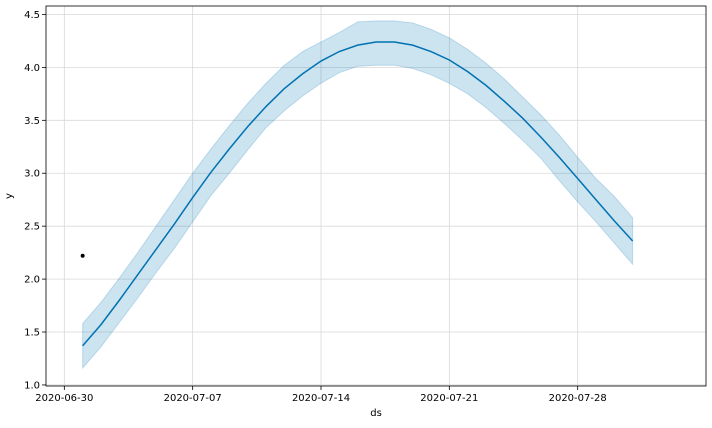 The image size is (712, 428). Describe the element at coordinates (578, 398) in the screenshot. I see `x-tick-label: 2020-07-28` at that location.